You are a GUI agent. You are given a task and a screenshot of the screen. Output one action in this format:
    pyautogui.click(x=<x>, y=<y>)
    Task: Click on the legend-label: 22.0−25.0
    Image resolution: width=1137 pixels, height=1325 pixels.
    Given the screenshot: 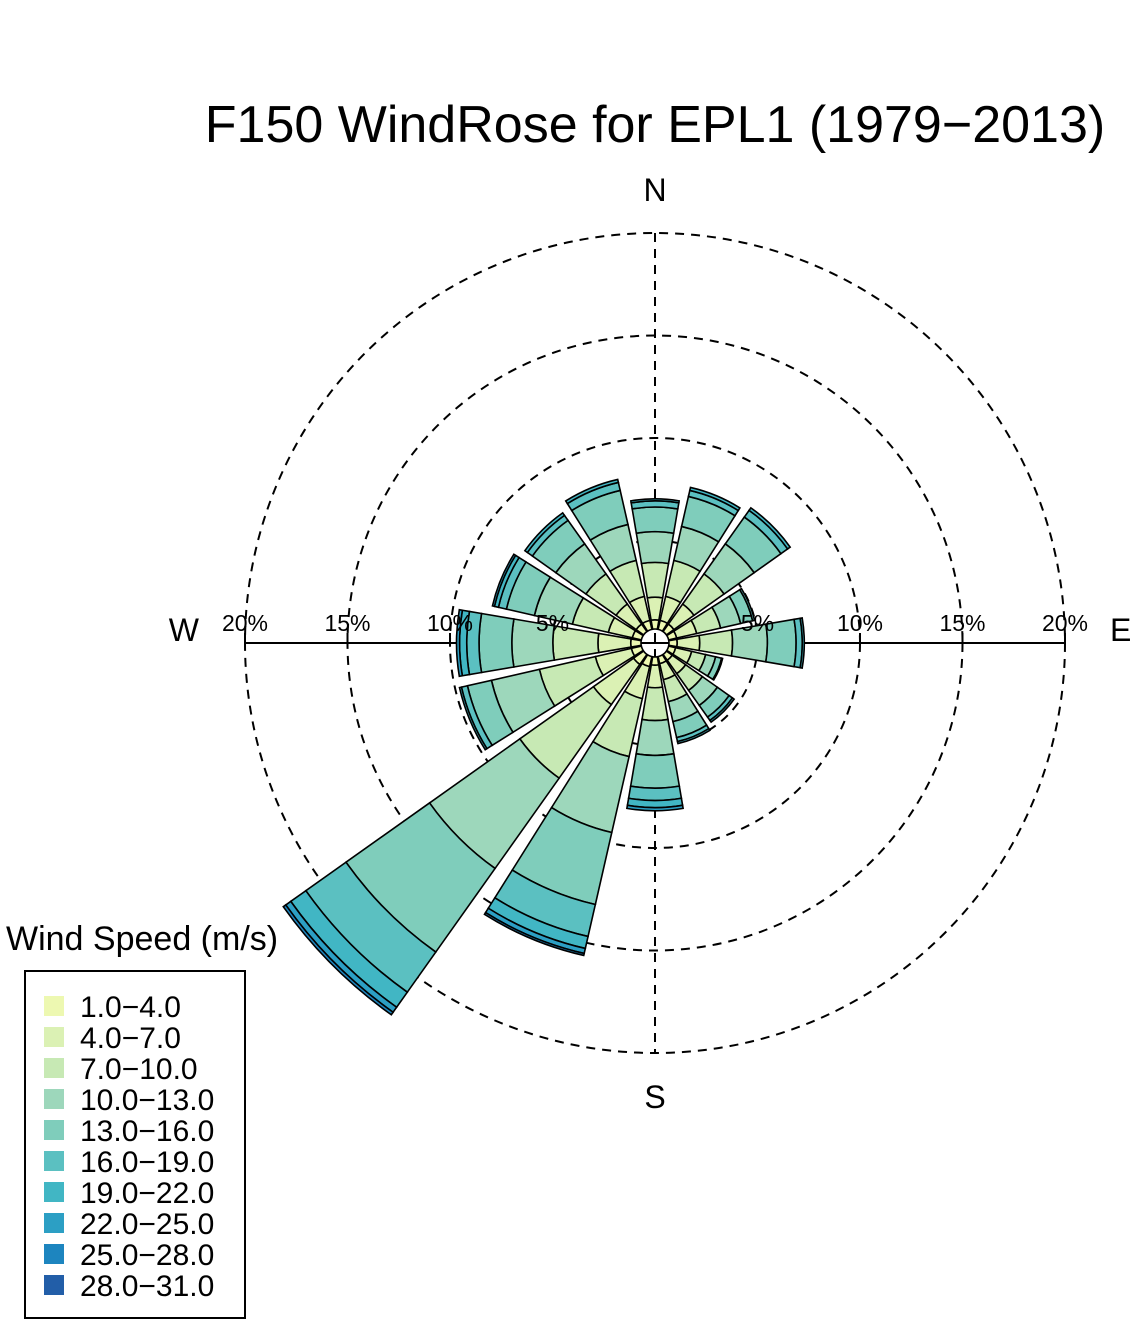 What is the action you would take?
    pyautogui.click(x=147, y=1224)
    